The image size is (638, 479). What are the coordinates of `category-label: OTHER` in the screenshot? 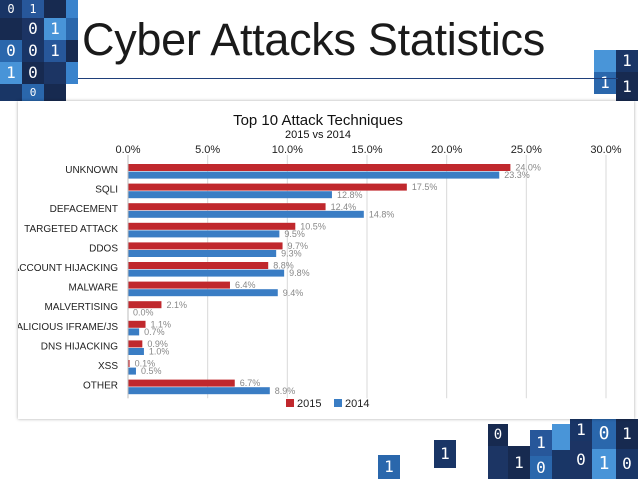 It's located at (100, 386).